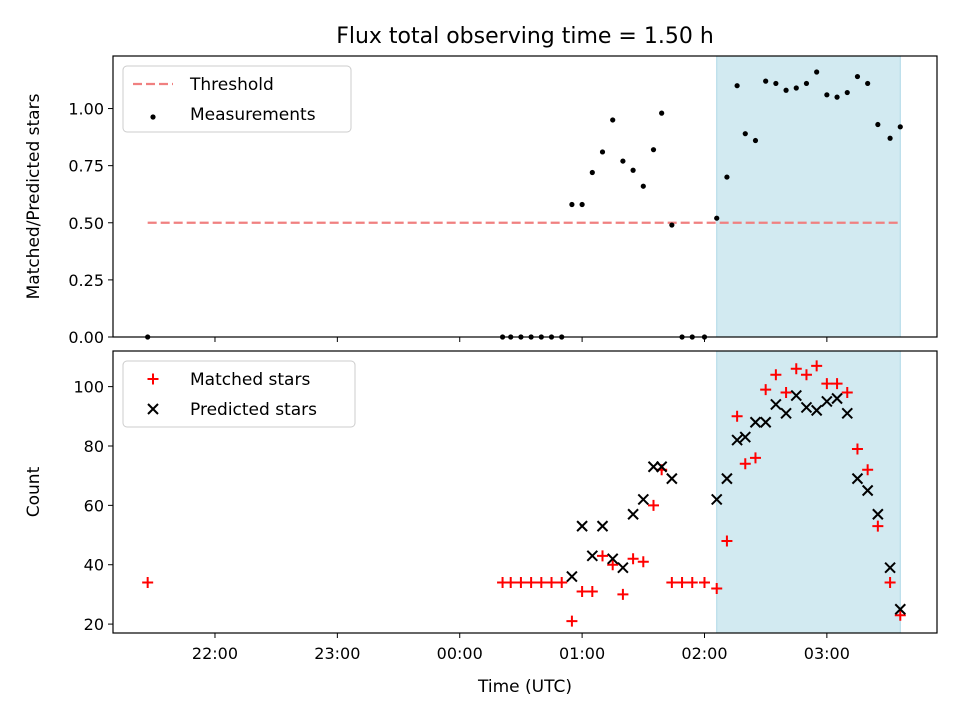  I want to click on x-axis-label: Time (UTC), so click(524, 687).